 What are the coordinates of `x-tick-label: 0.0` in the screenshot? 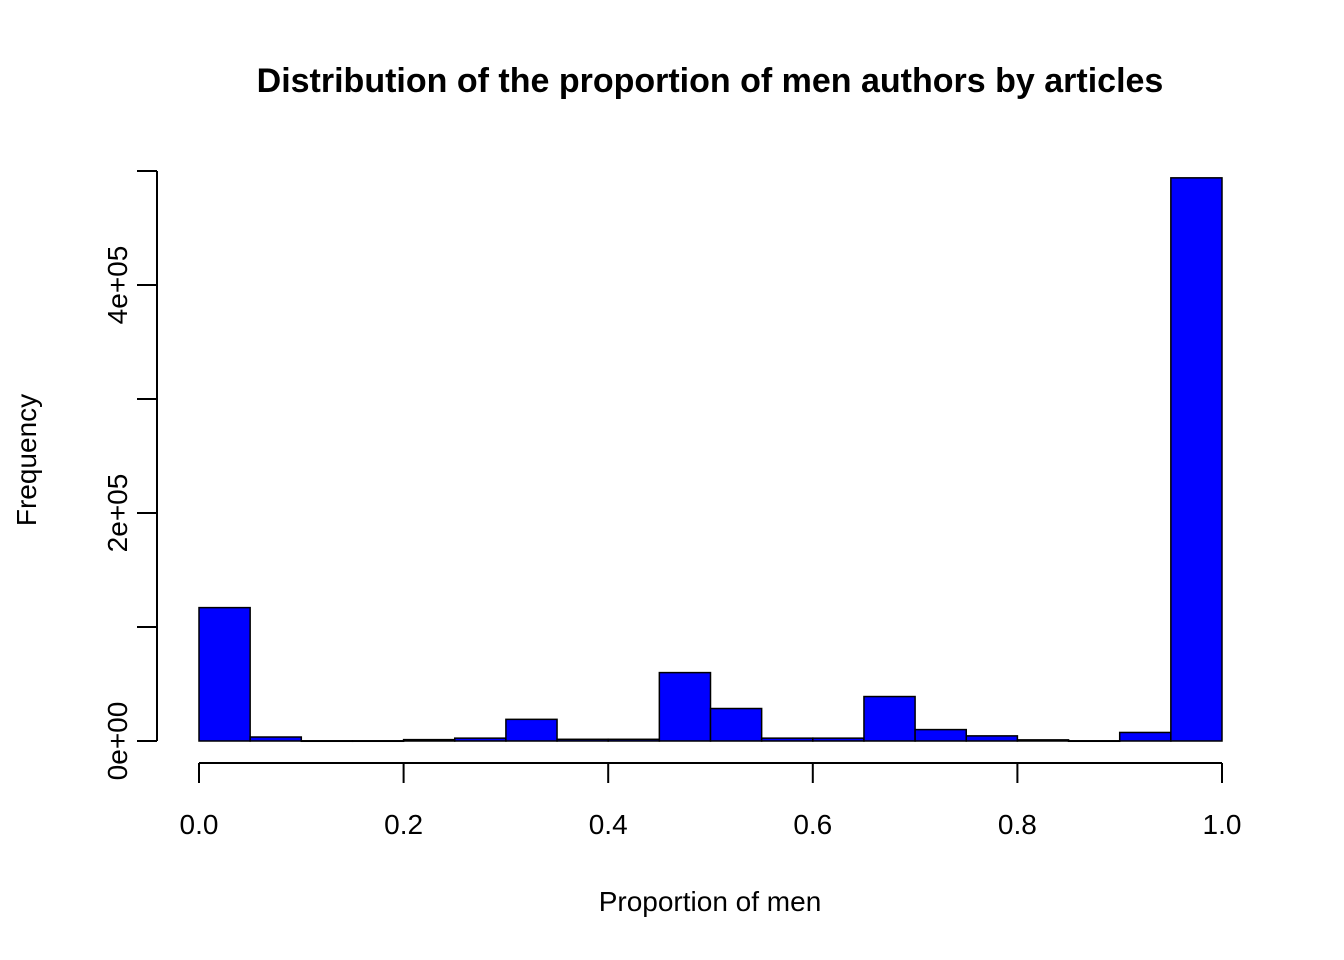 It's located at (199, 824).